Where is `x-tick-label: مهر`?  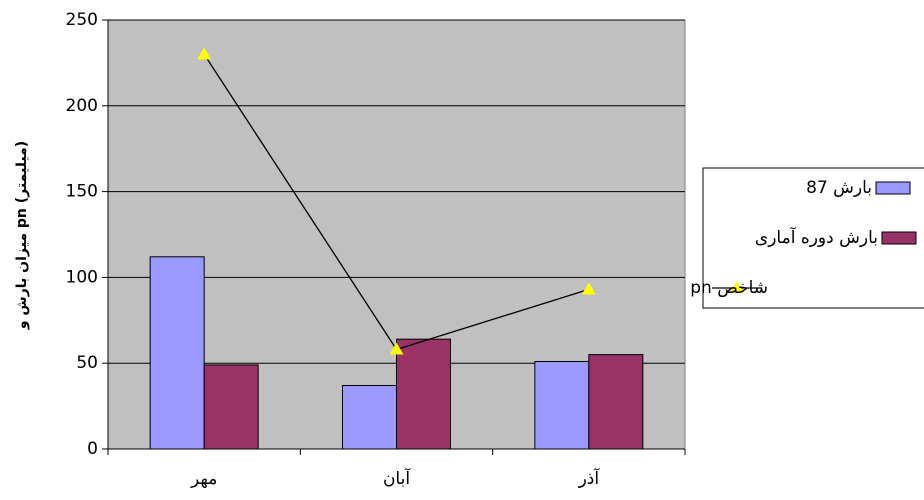
x-tick-label: مهر is located at coordinates (203, 479).